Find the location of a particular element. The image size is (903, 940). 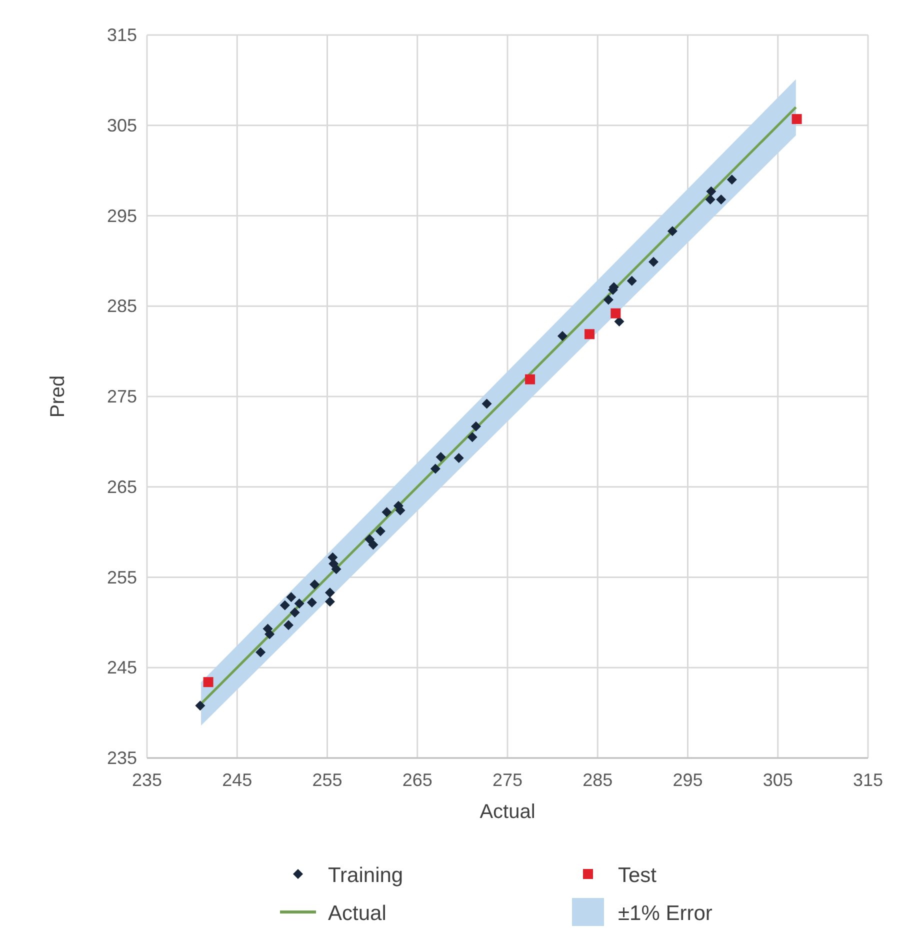

x-tick-label: 235 is located at coordinates (147, 780).